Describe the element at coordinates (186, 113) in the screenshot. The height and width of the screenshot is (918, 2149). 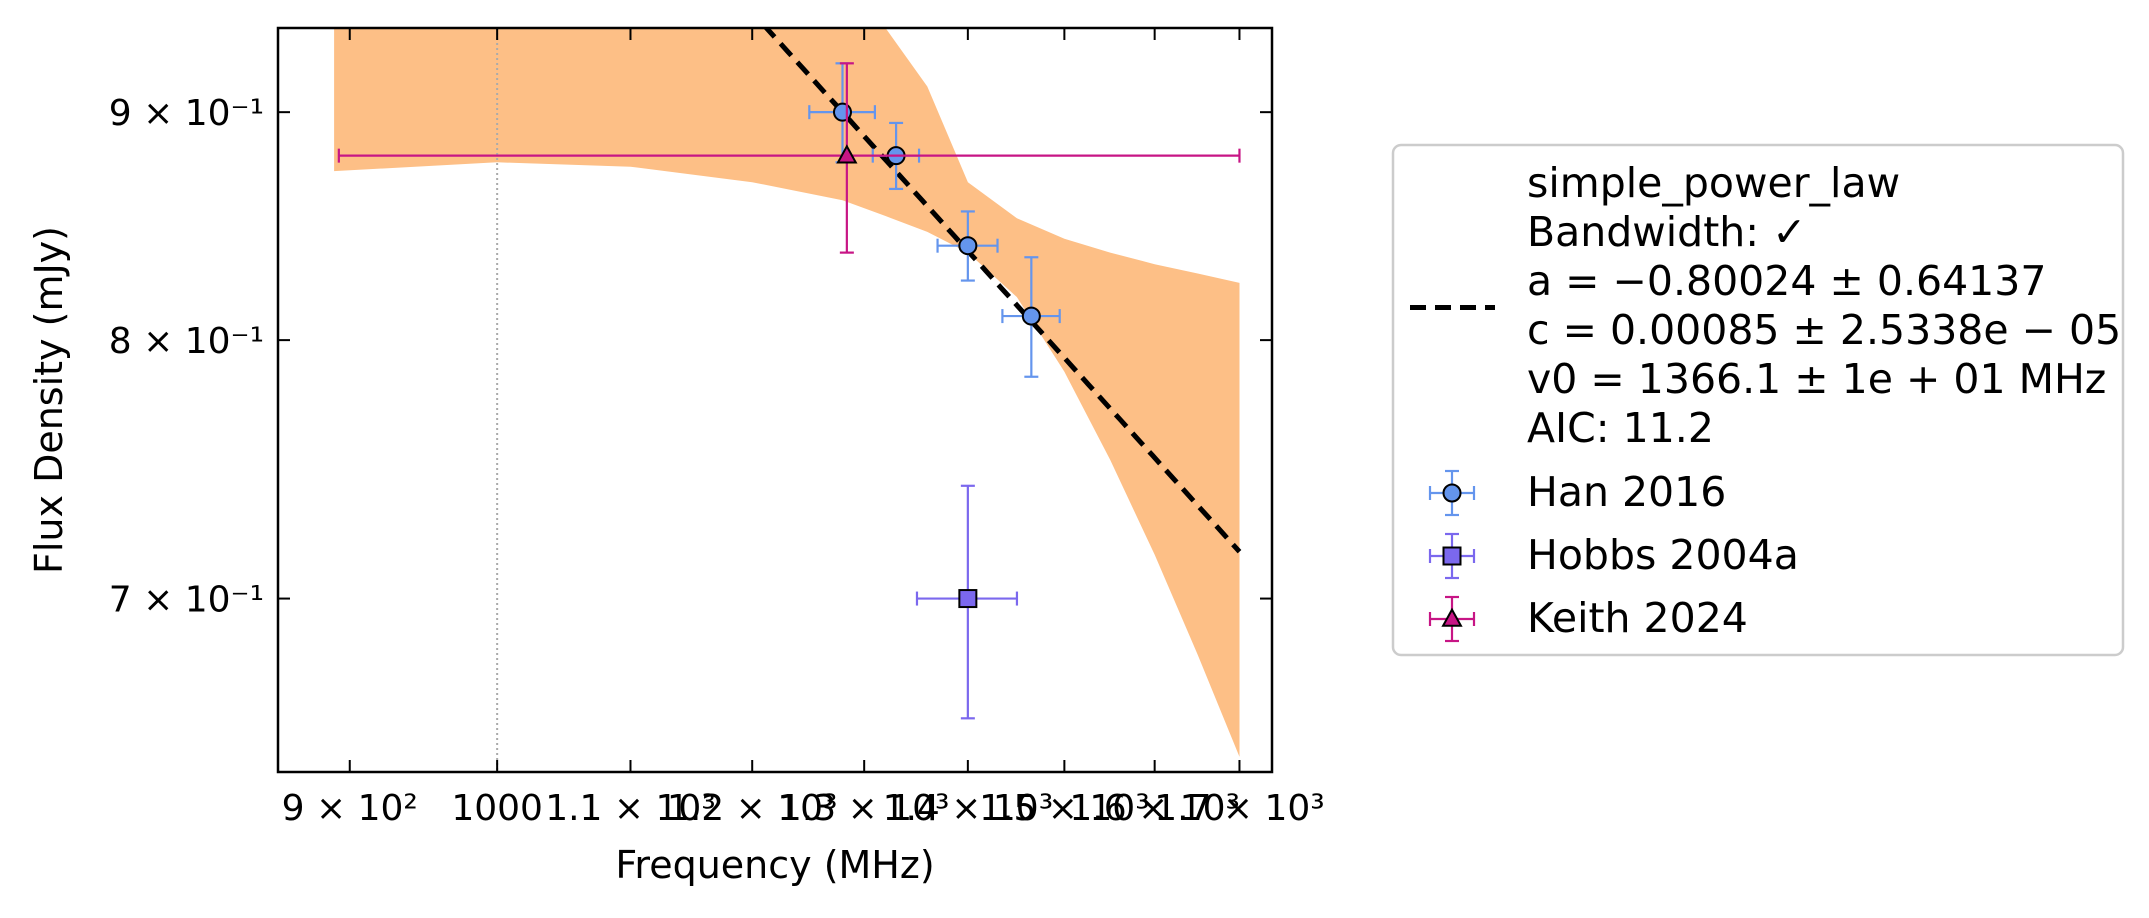
I see `y-tick-label: 9 × 10⁻¹` at that location.